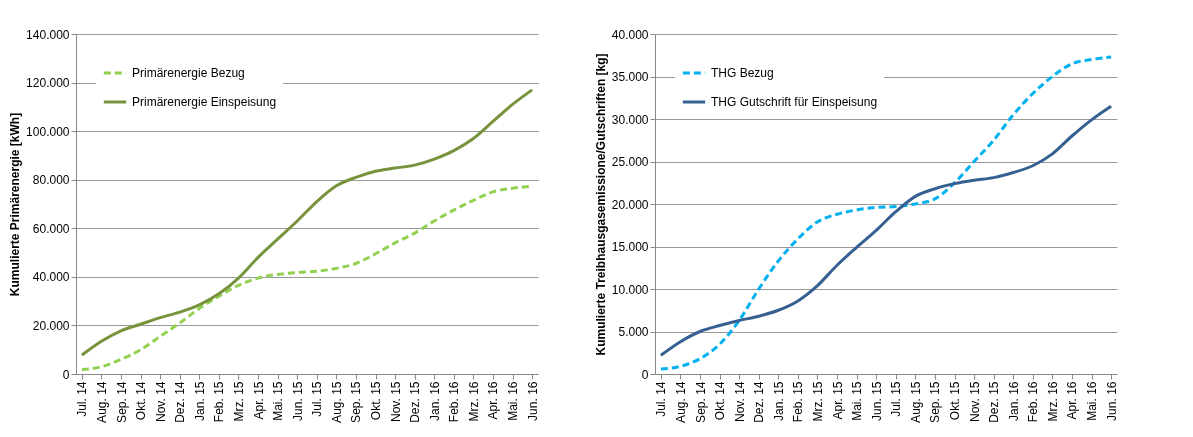  I want to click on y-tick-label: 80.000, so click(51, 180).